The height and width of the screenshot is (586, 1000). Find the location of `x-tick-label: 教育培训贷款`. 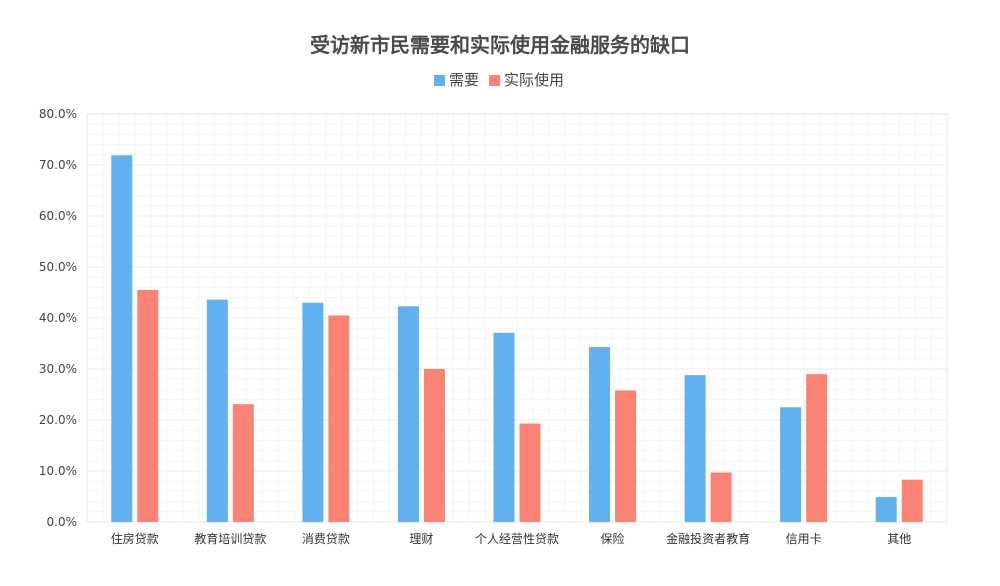

x-tick-label: 教育培训贷款 is located at coordinates (230, 538).